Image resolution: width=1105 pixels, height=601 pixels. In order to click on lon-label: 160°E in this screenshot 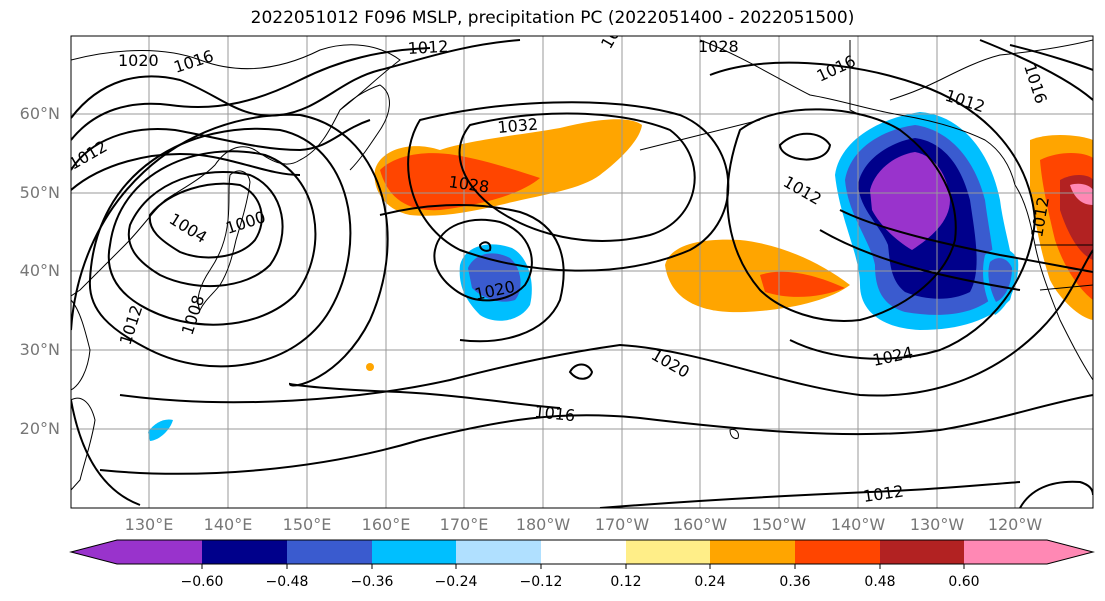, I will do `click(386, 524)`.